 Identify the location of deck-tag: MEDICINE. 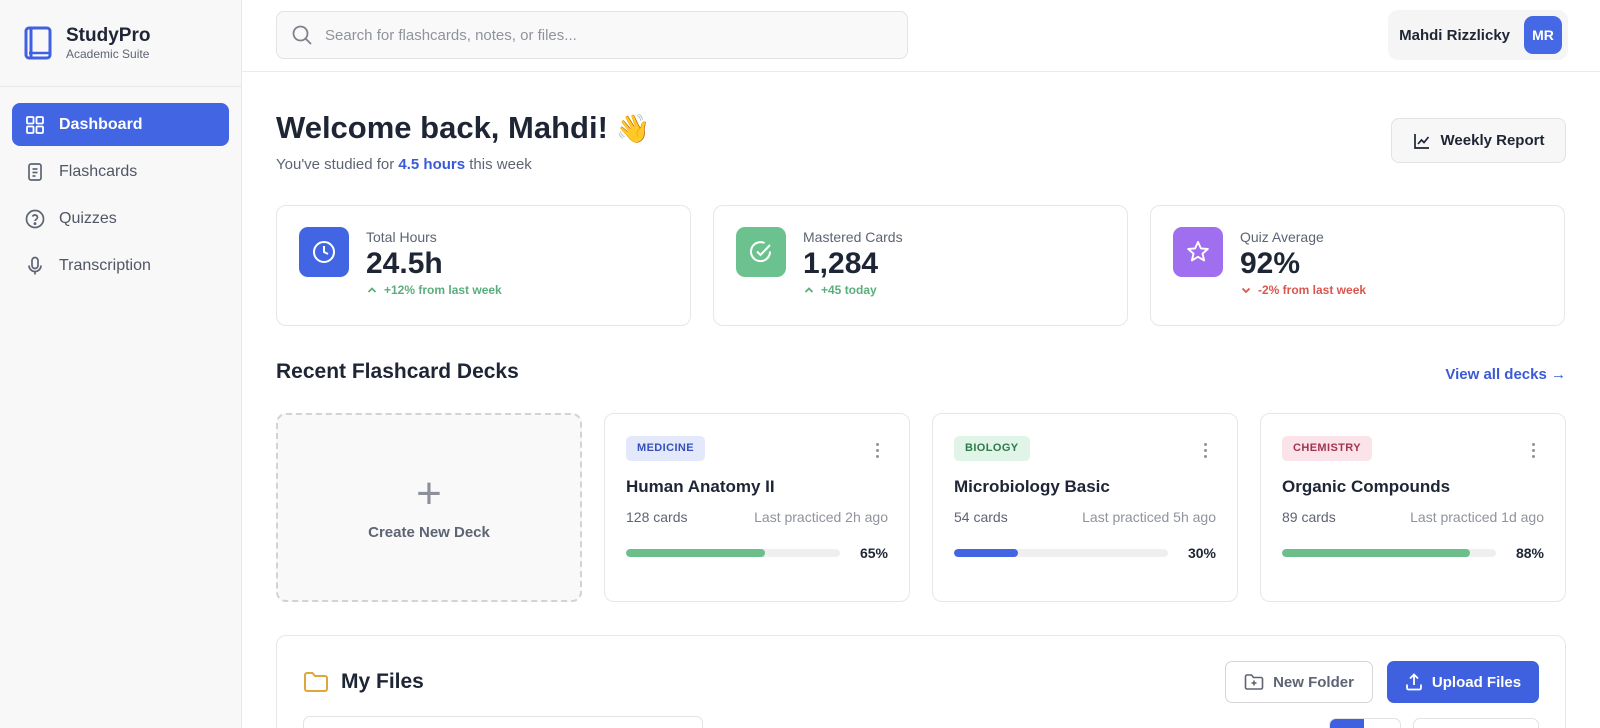
(665, 448).